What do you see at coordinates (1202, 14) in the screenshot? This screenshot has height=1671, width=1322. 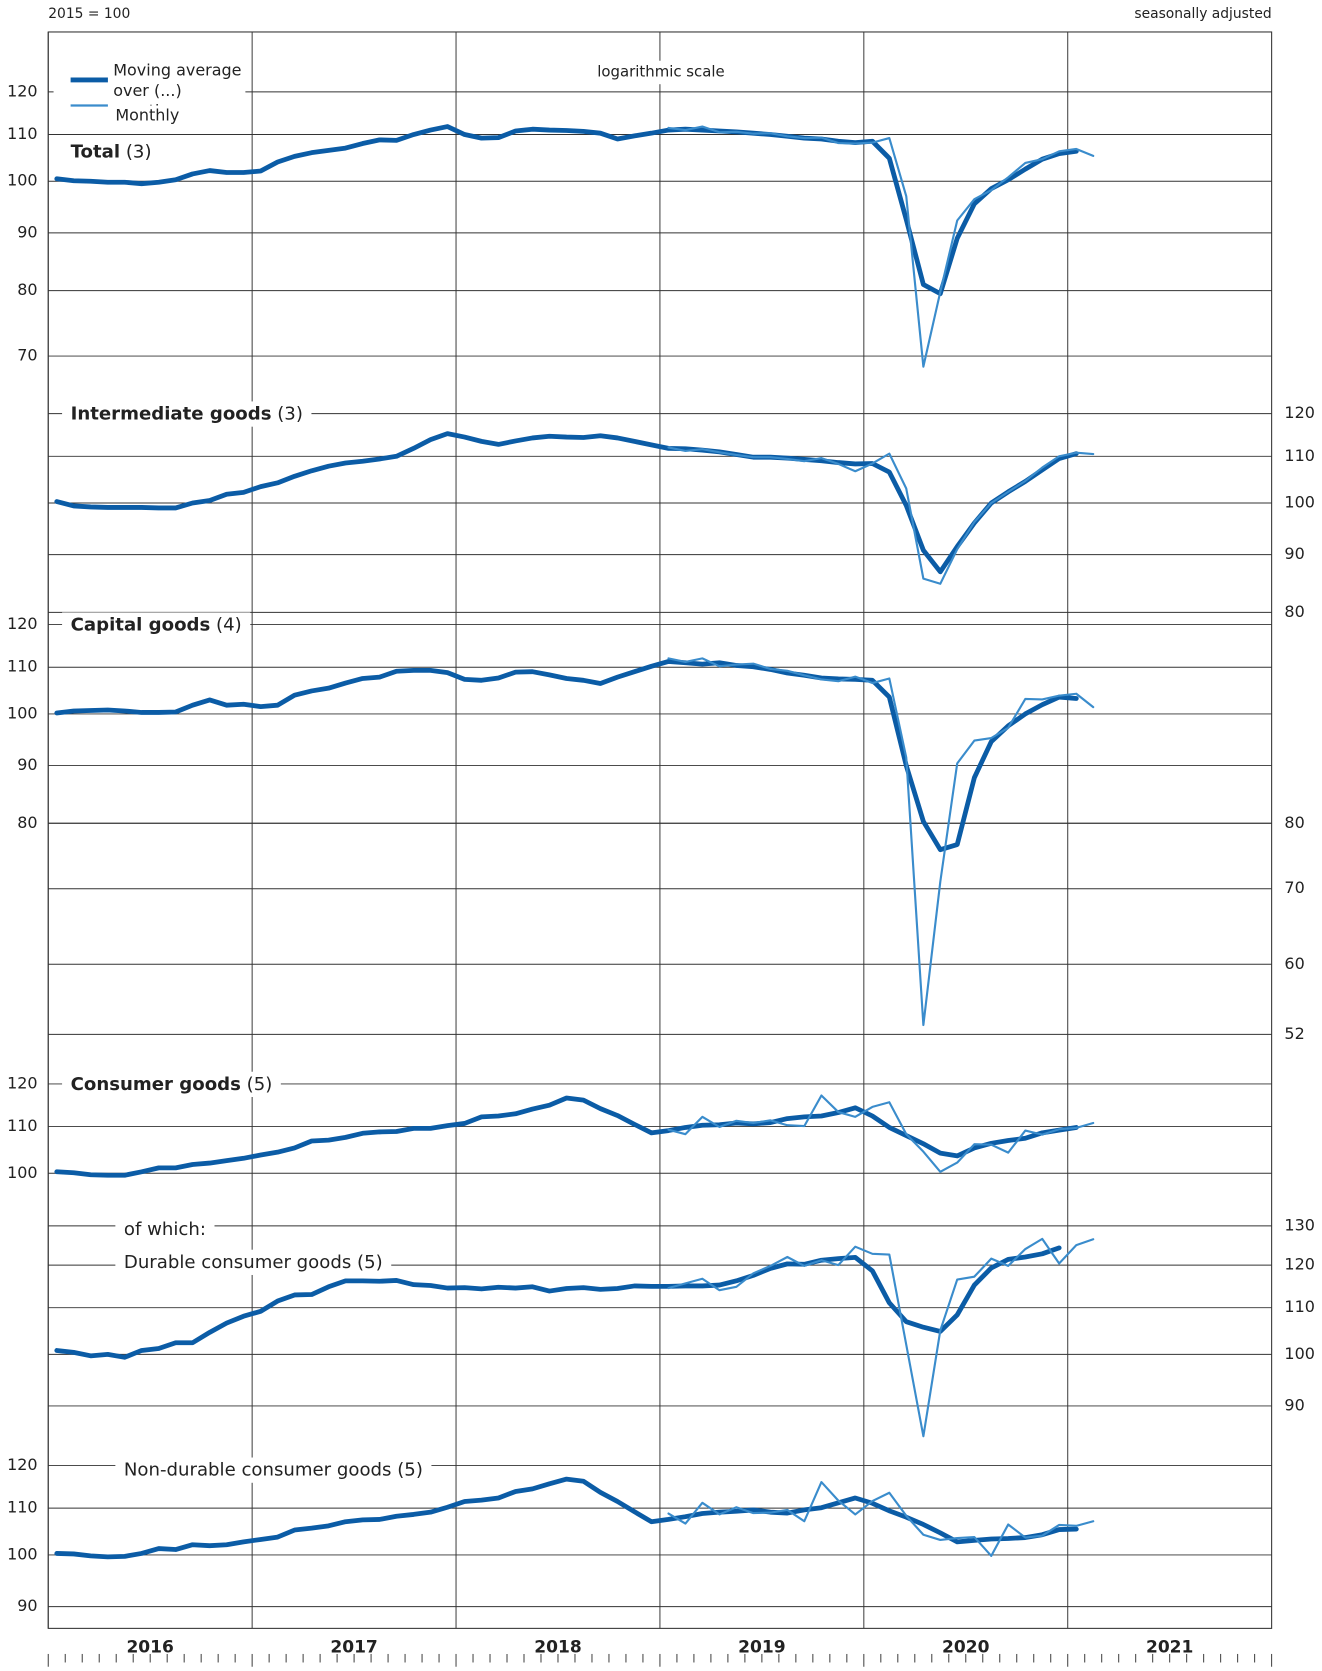 I see `note-right: seasonally adjusted` at bounding box center [1202, 14].